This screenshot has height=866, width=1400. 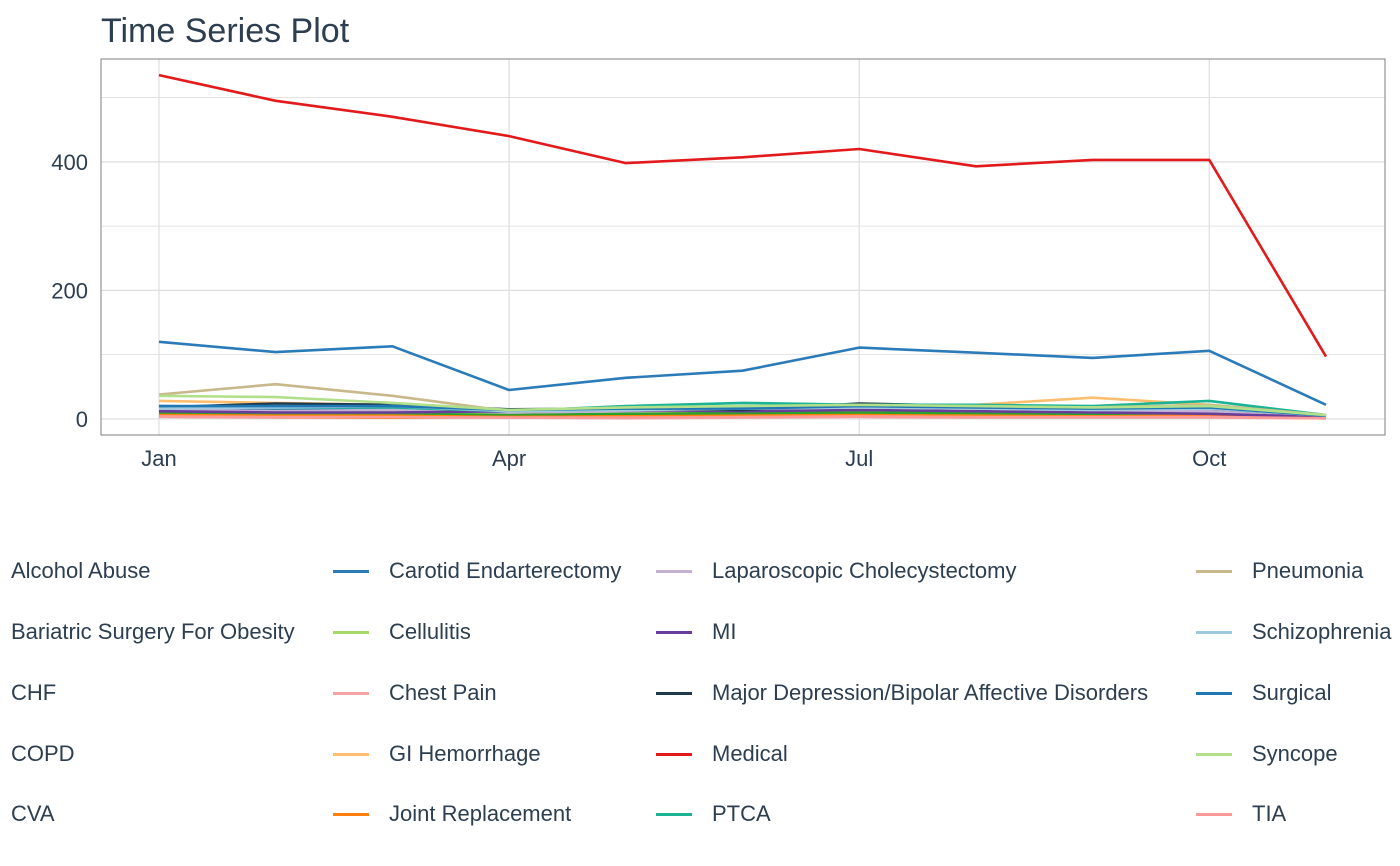 I want to click on legend-item: PTCA, so click(x=713, y=814).